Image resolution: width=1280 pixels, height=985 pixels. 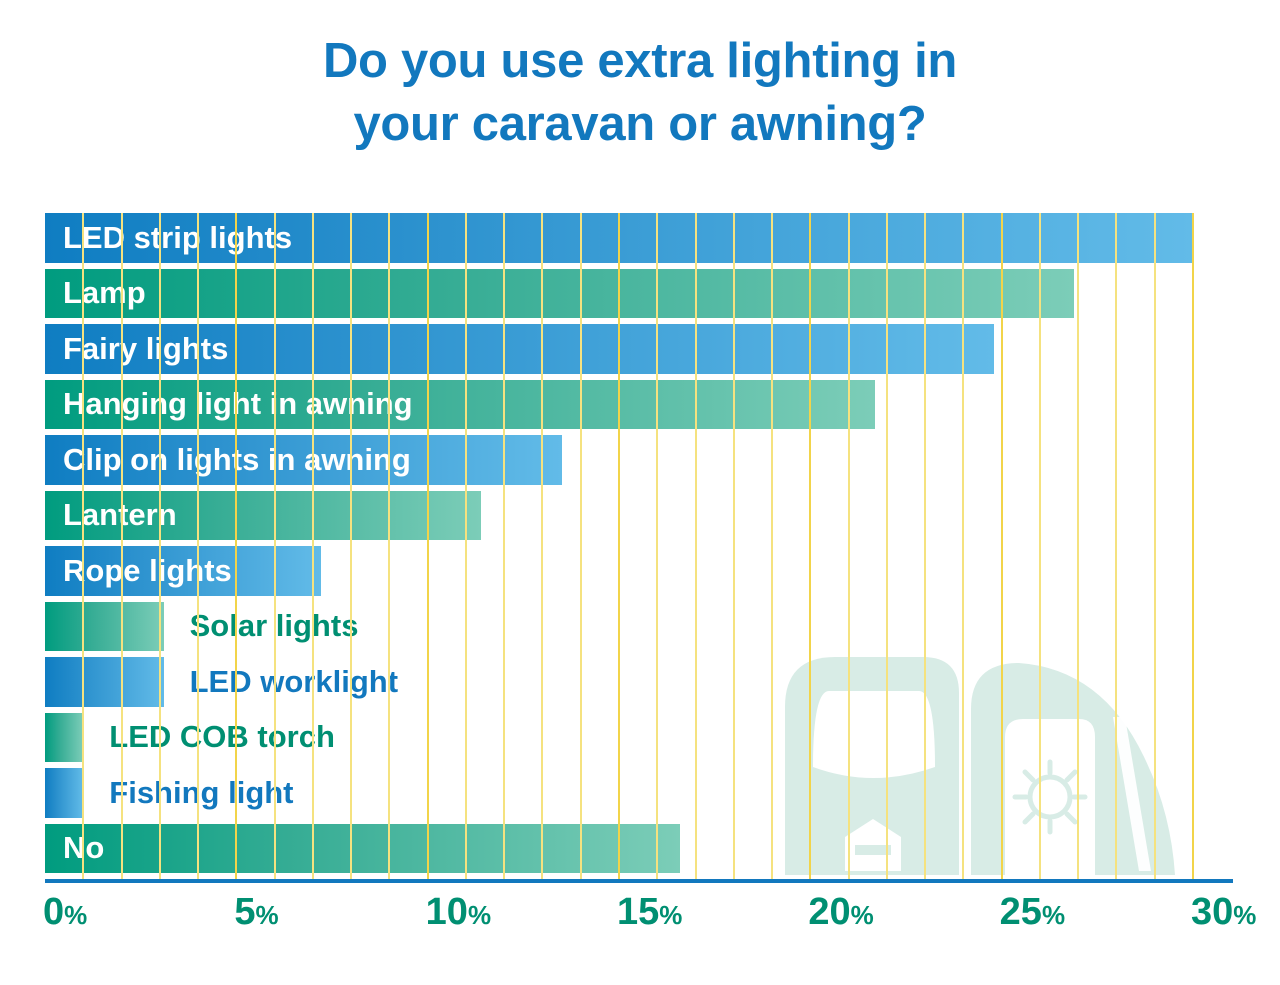 I want to click on bar-label: Rope lights, so click(x=147, y=570).